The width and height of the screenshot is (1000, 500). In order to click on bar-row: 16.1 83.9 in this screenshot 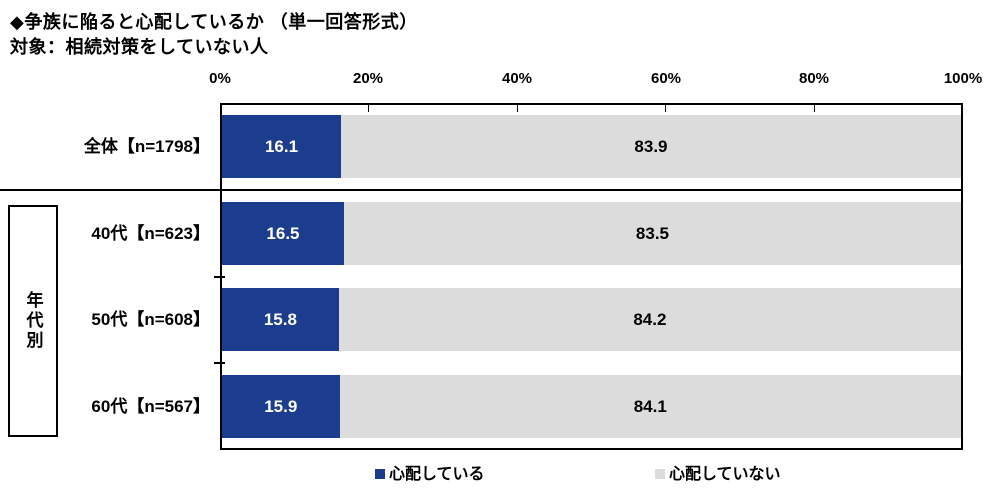, I will do `click(591, 146)`.